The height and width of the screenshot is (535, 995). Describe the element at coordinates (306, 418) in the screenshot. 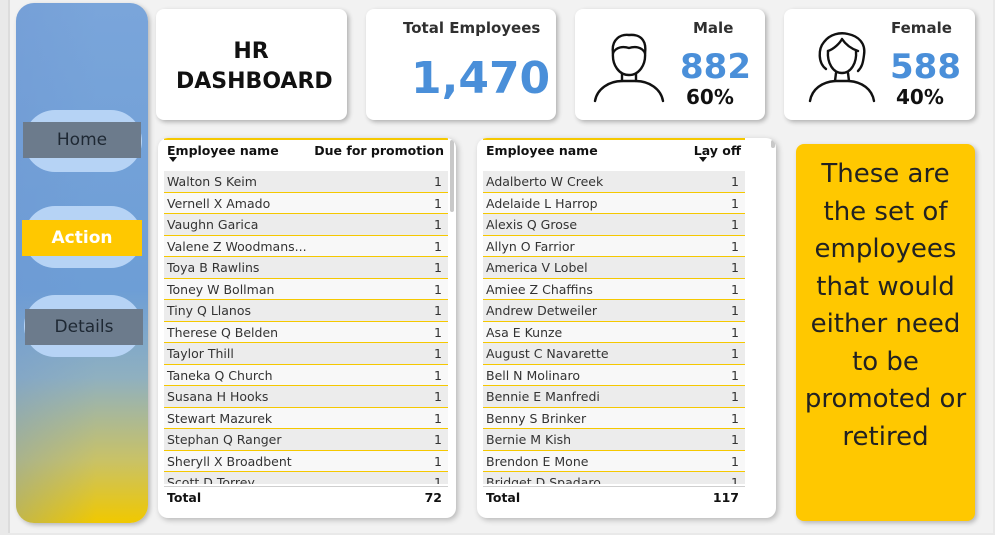

I see `table-row: Stewart Mazurek 1` at that location.